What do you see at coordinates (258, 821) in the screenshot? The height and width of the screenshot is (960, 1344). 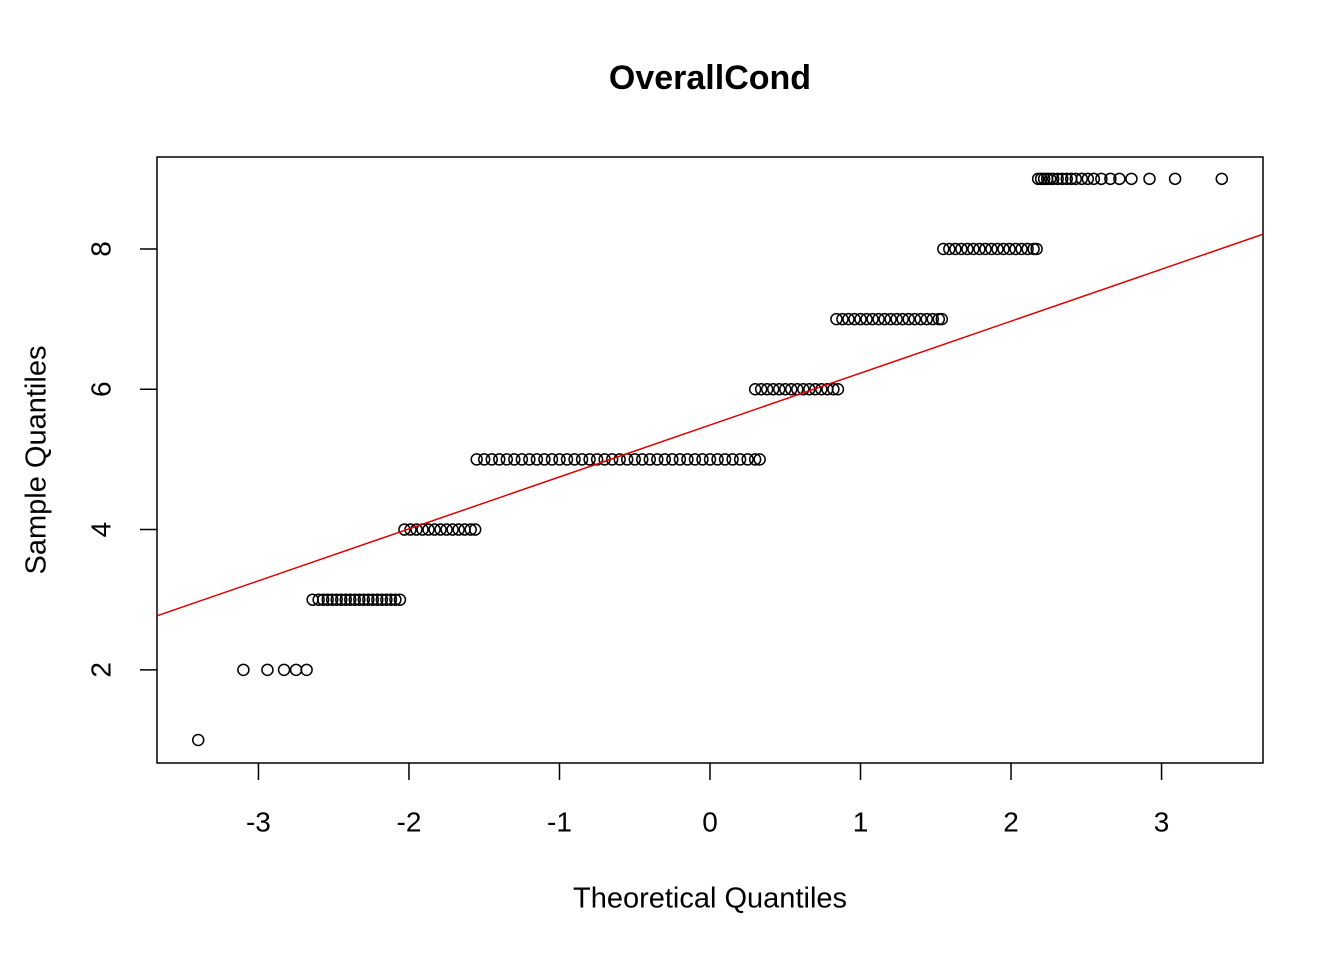 I see `x-tick-label: -3` at bounding box center [258, 821].